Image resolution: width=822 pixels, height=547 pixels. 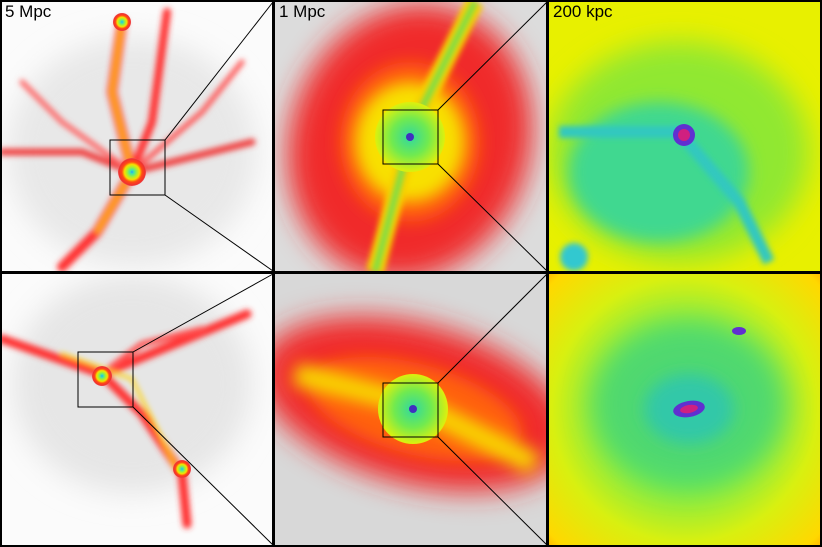 I want to click on scale-label: 200 kpc, so click(x=583, y=11).